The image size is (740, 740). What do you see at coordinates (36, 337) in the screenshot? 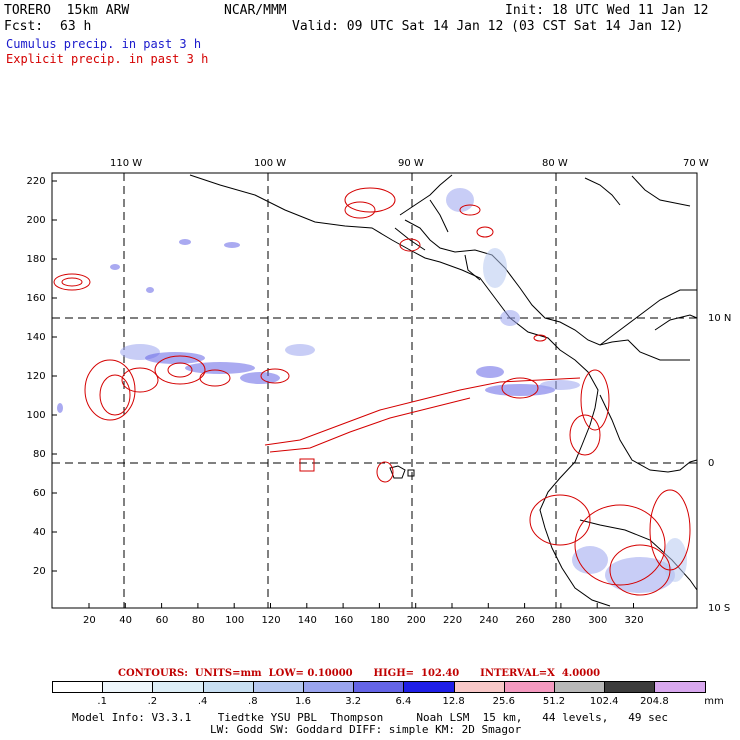
I see `y-tick-label: 140` at bounding box center [36, 337].